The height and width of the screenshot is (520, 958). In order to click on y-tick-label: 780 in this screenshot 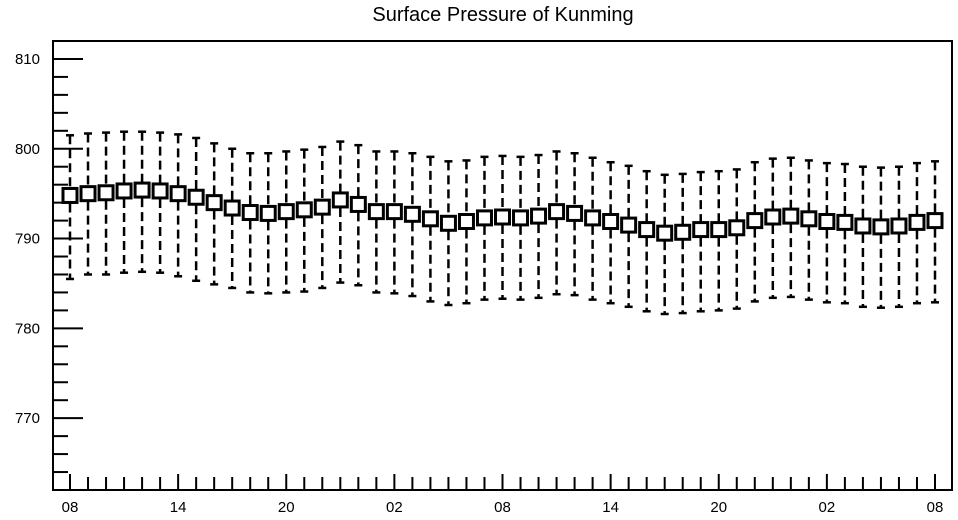, I will do `click(27, 328)`.